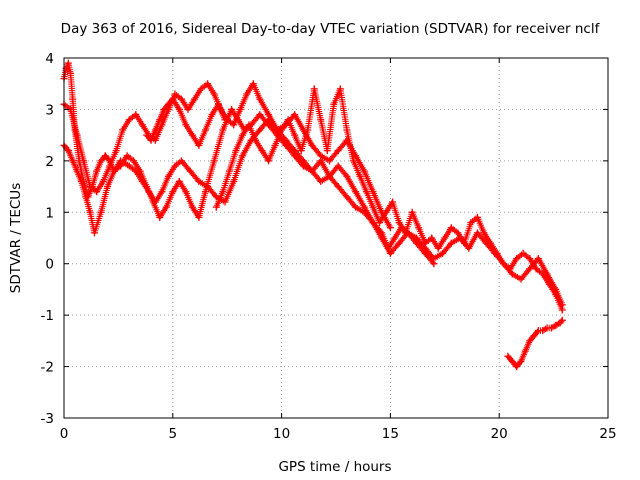  What do you see at coordinates (186, 122) in the screenshot?
I see `series-trace-e` at bounding box center [186, 122].